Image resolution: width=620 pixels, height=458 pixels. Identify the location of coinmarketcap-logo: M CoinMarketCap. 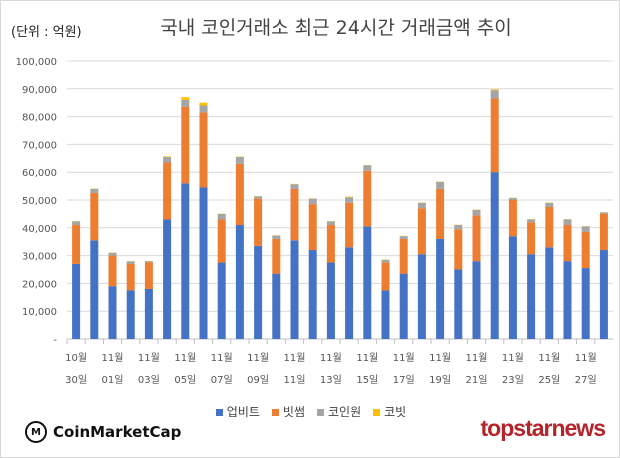
(103, 432).